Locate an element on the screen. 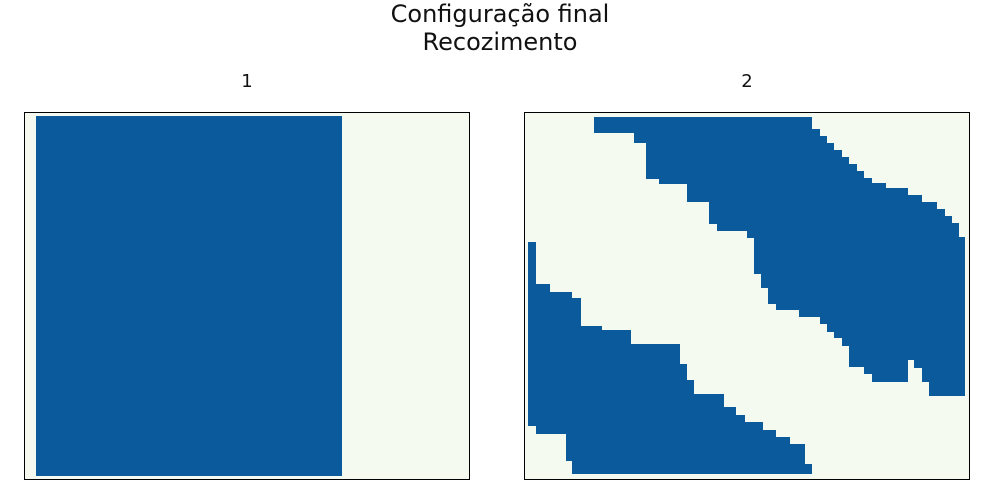 This screenshot has height=500, width=1000. figure-title-line-1: Configuração final is located at coordinates (500, 14).